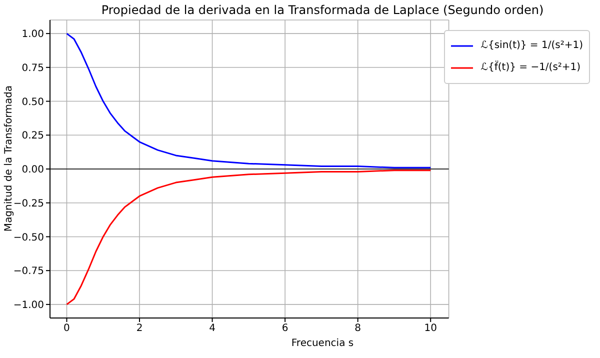  What do you see at coordinates (33, 136) in the screenshot?
I see `y-tick-label: 0.25` at bounding box center [33, 136].